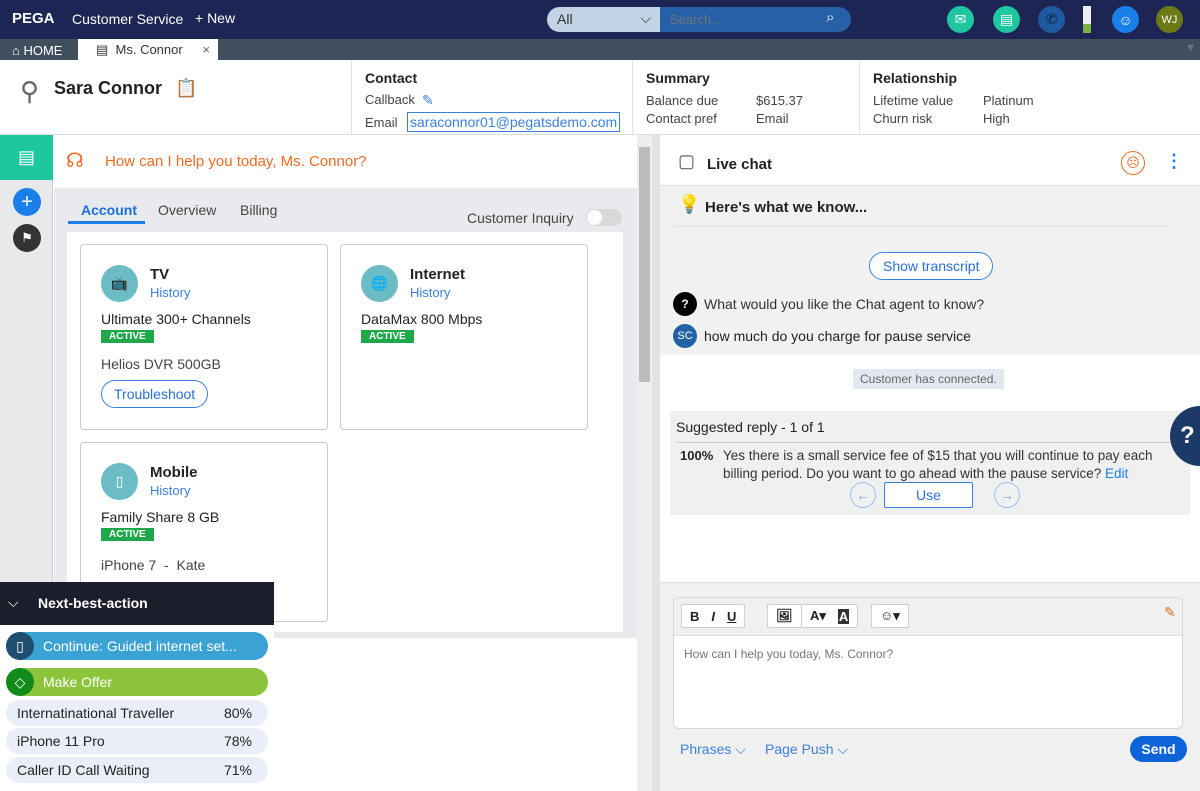  Describe the element at coordinates (119, 283) in the screenshot. I see `tv-icon: 📺` at that location.